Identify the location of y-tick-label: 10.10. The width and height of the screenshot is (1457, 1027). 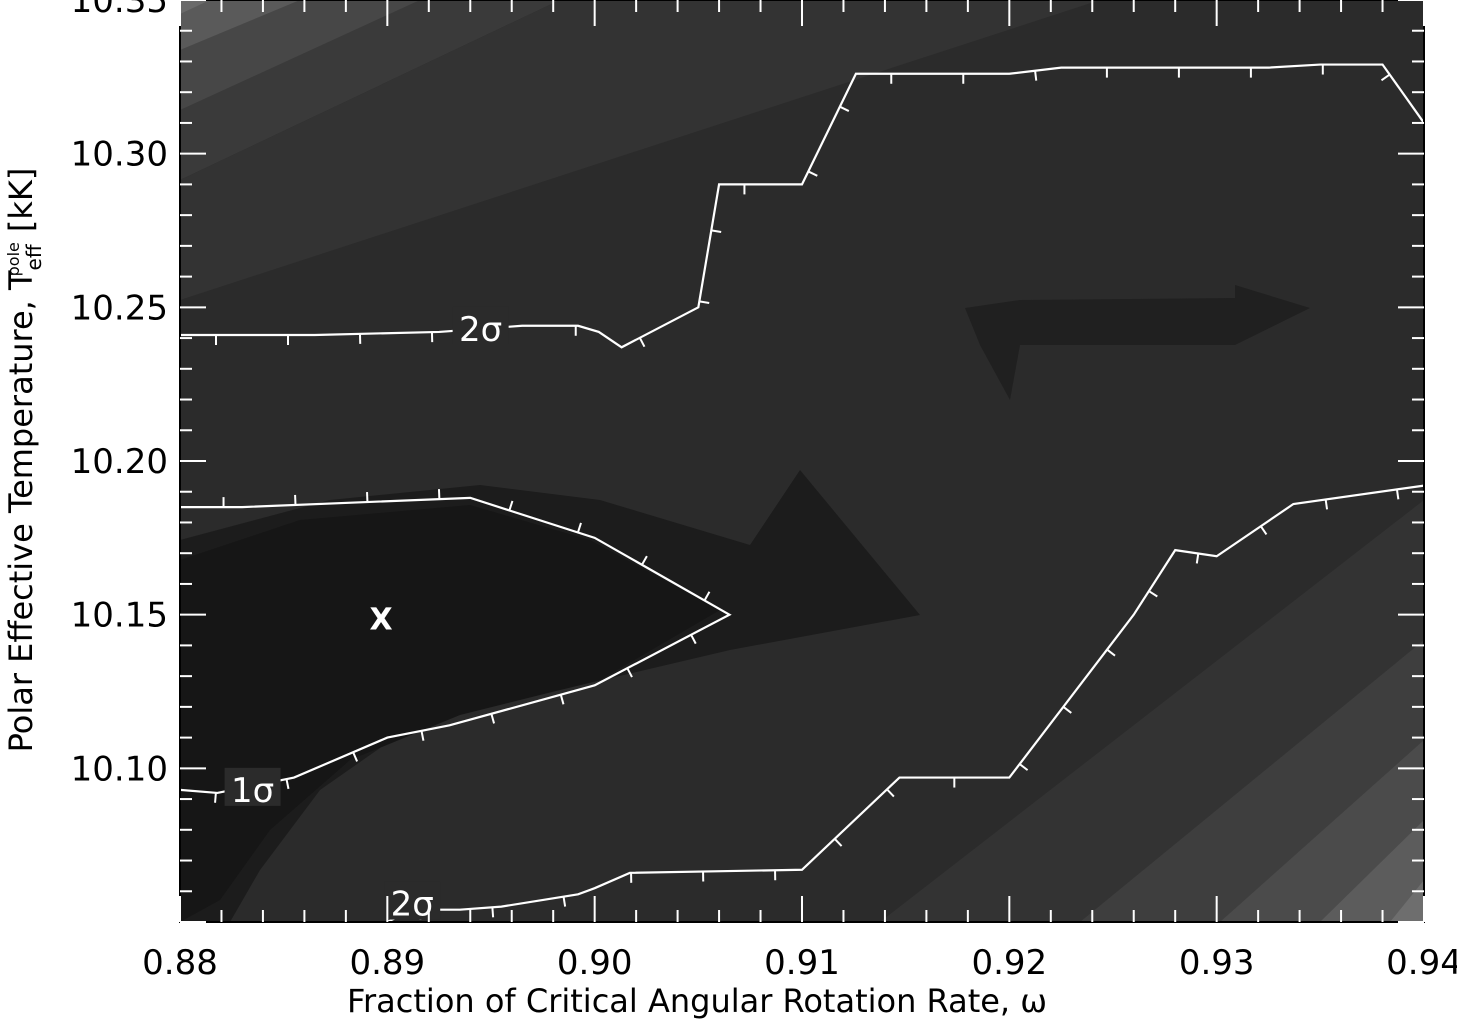
(119, 769).